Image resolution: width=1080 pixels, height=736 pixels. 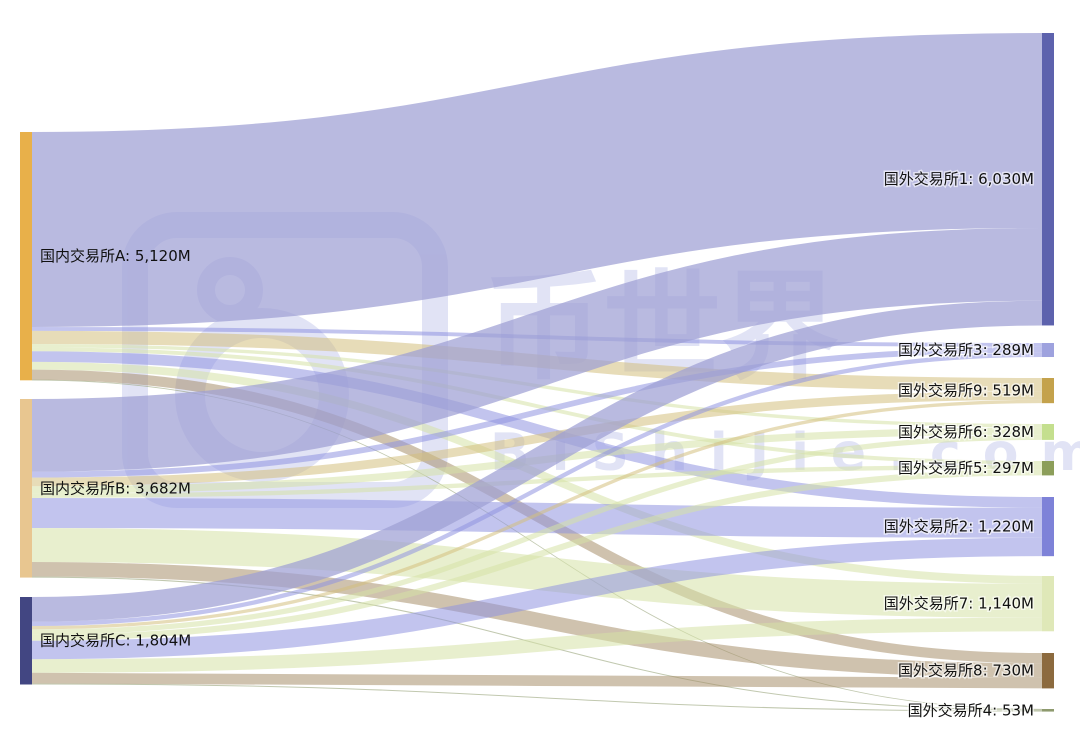 I want to click on source-node-A, so click(x=26, y=256).